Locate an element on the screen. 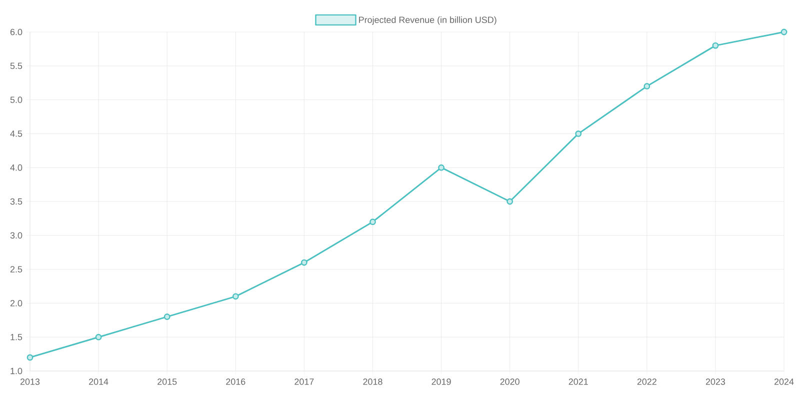  legend-label: Projected Revenue (in billion USD) is located at coordinates (427, 20).